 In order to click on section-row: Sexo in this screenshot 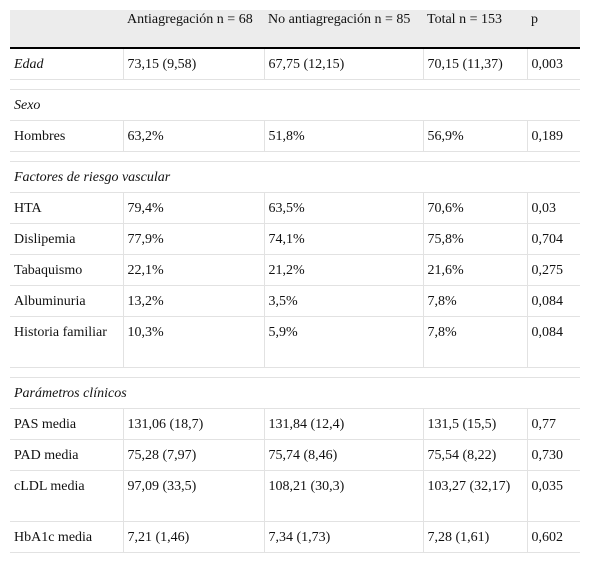, I will do `click(295, 105)`.